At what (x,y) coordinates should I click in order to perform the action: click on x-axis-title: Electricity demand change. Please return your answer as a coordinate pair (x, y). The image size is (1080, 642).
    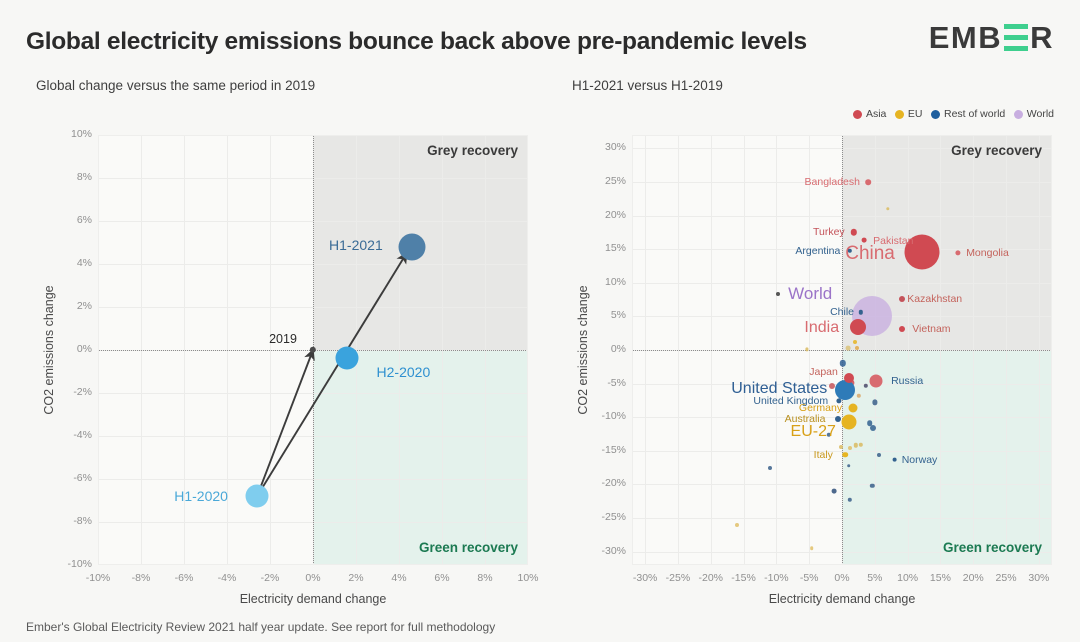
    Looking at the image, I should click on (842, 599).